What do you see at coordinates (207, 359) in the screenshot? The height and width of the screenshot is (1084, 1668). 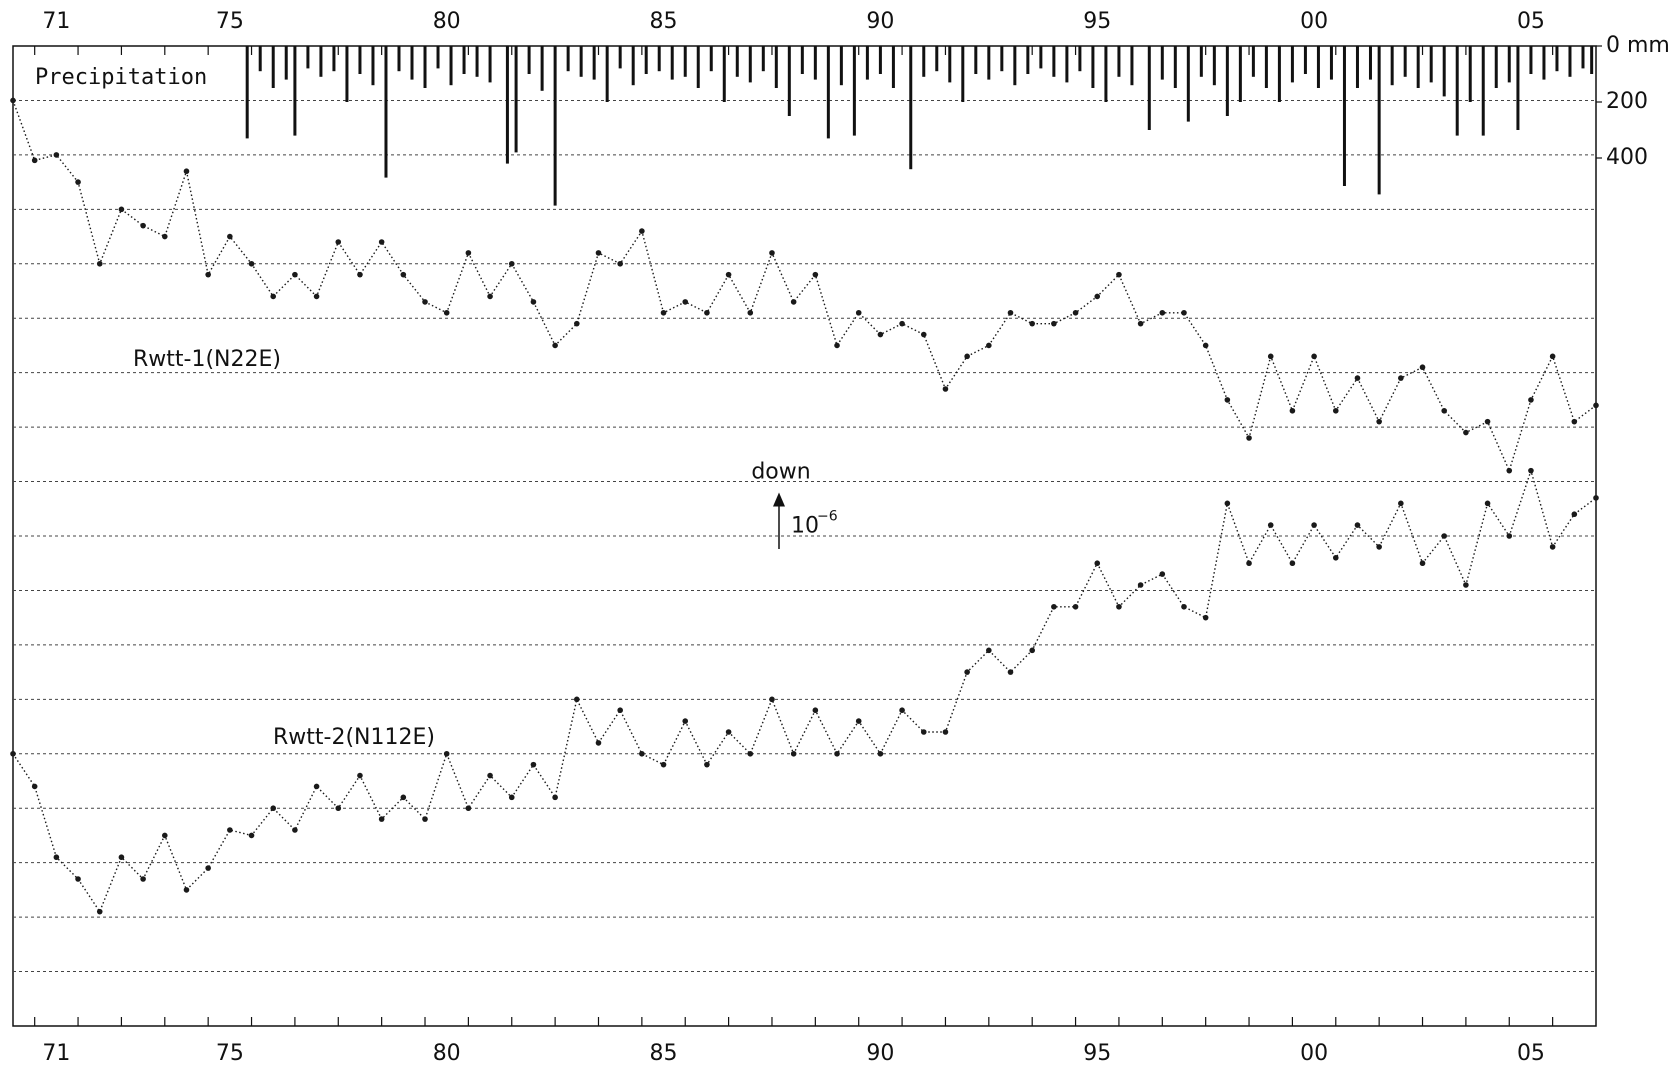 I see `series-label: Rwtt-1(N22E)` at bounding box center [207, 359].